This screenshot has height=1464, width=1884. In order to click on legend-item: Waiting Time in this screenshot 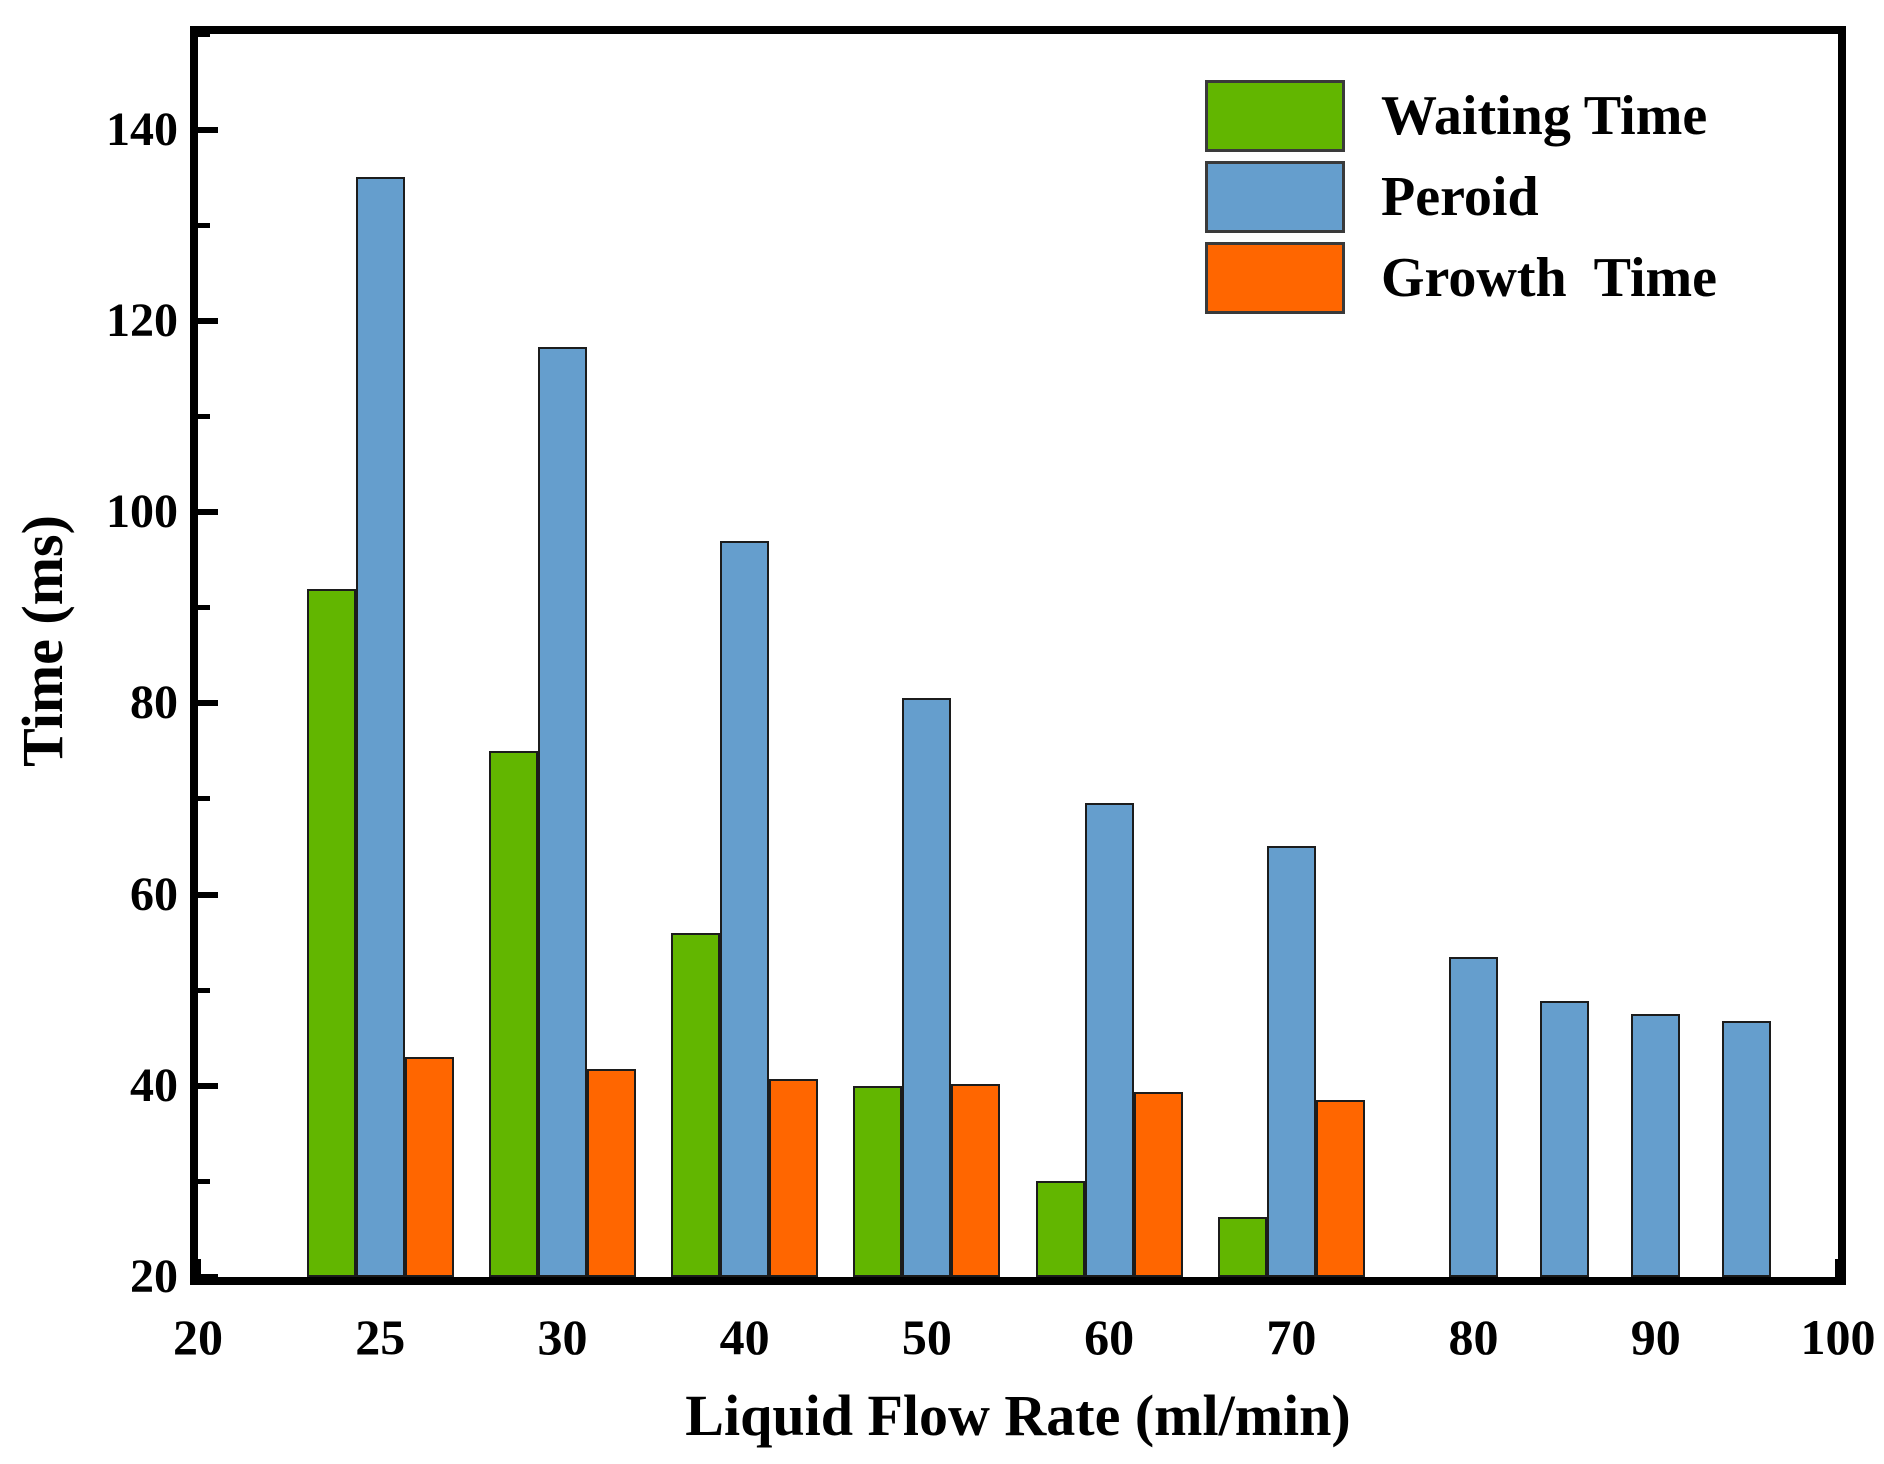, I will do `click(1461, 116)`.